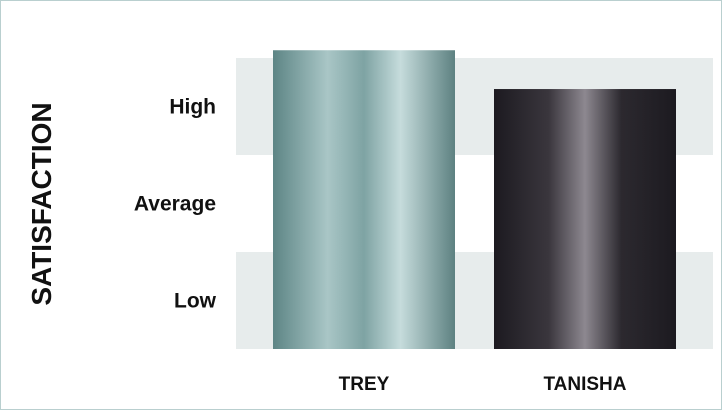  I want to click on tick-label-average: Average, so click(175, 204).